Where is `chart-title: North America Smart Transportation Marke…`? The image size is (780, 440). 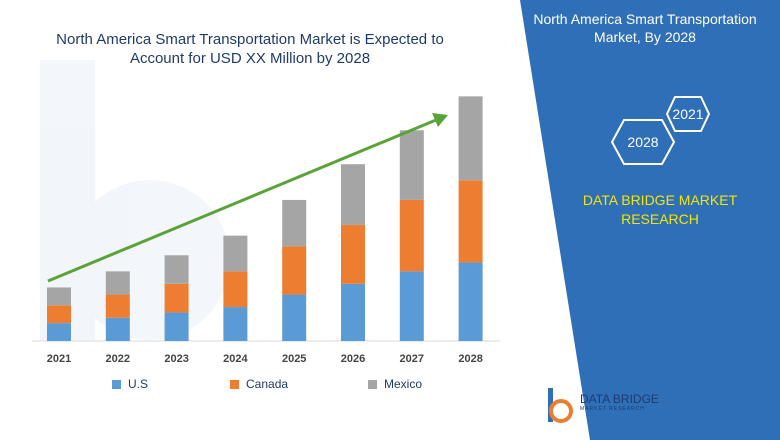 chart-title: North America Smart Transportation Marke… is located at coordinates (250, 49).